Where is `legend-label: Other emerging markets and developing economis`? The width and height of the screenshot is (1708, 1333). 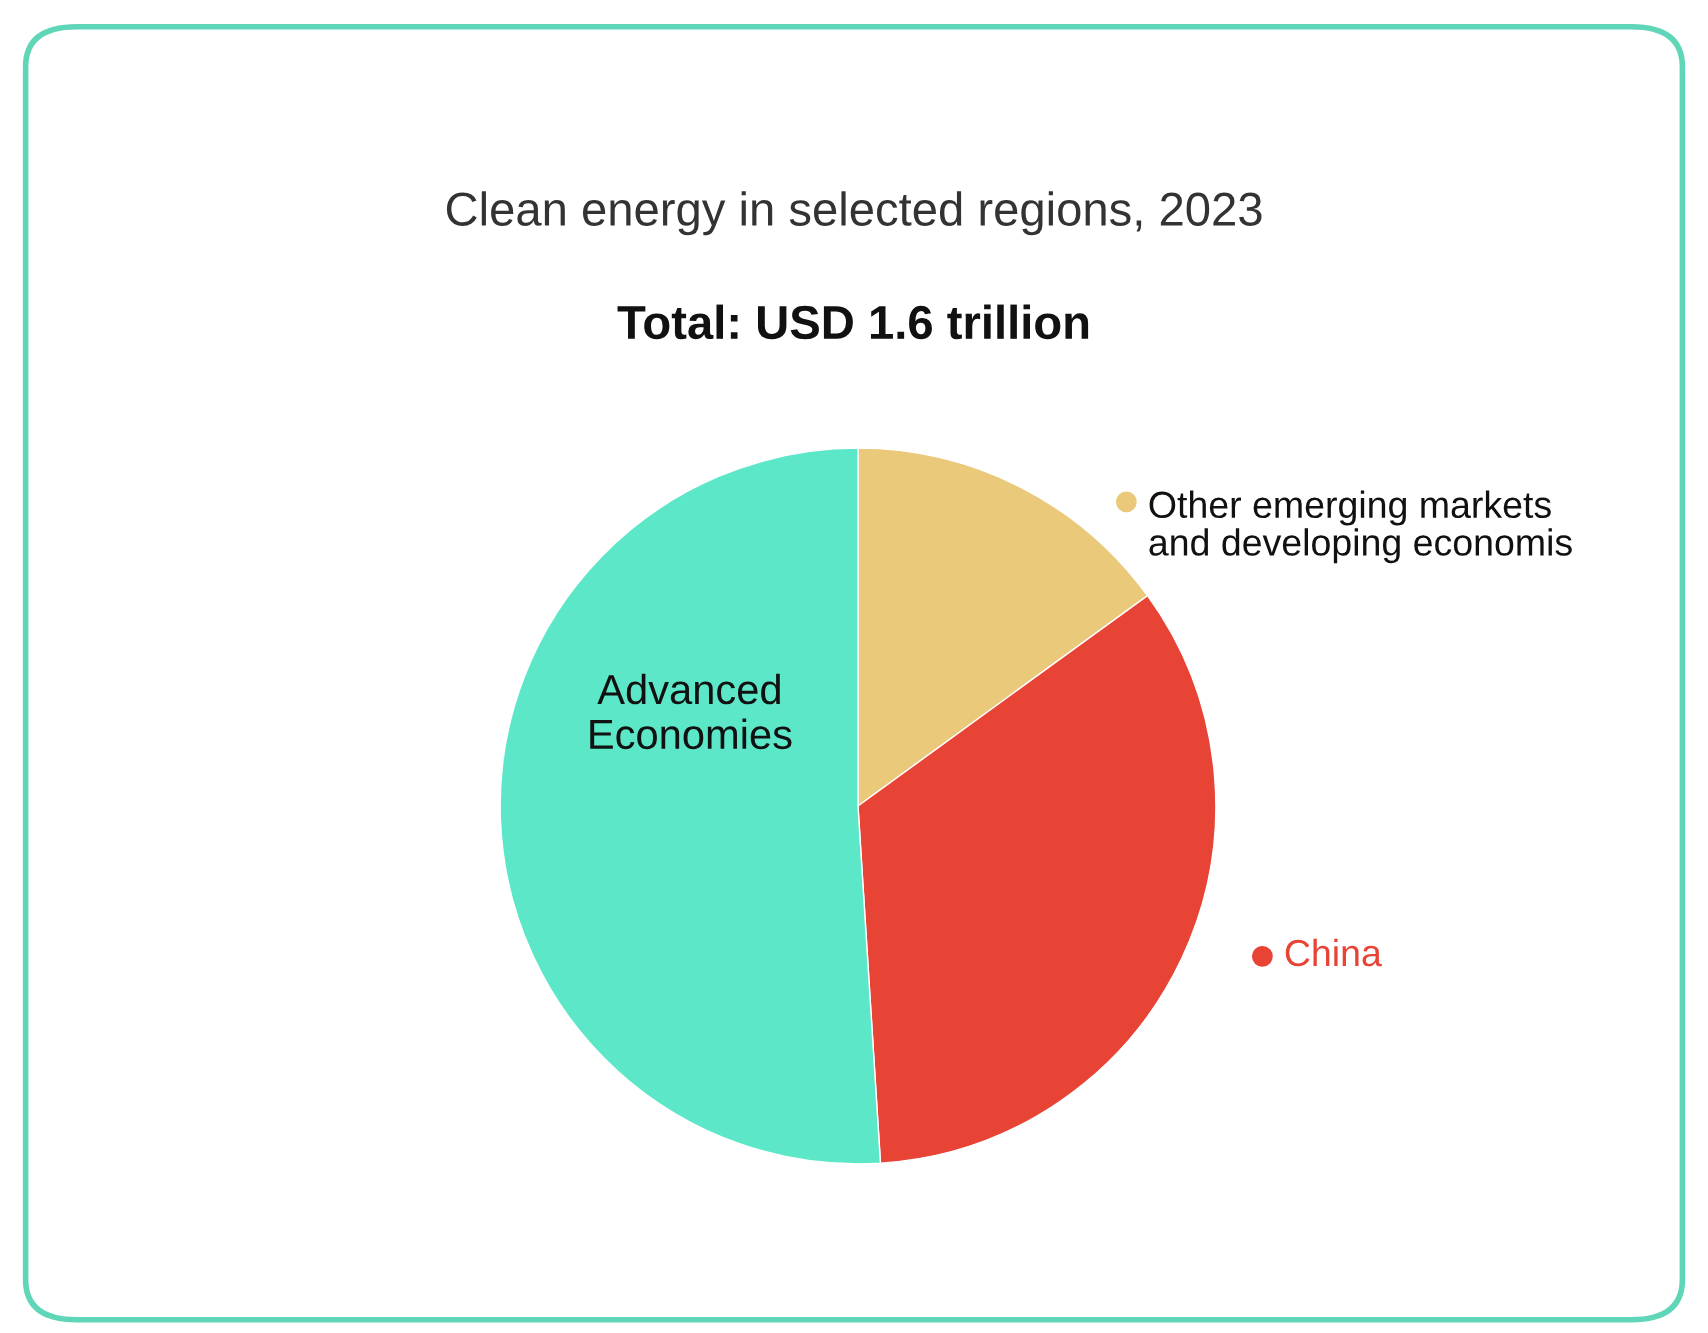
legend-label: Other emerging markets and developing economis is located at coordinates (1360, 527).